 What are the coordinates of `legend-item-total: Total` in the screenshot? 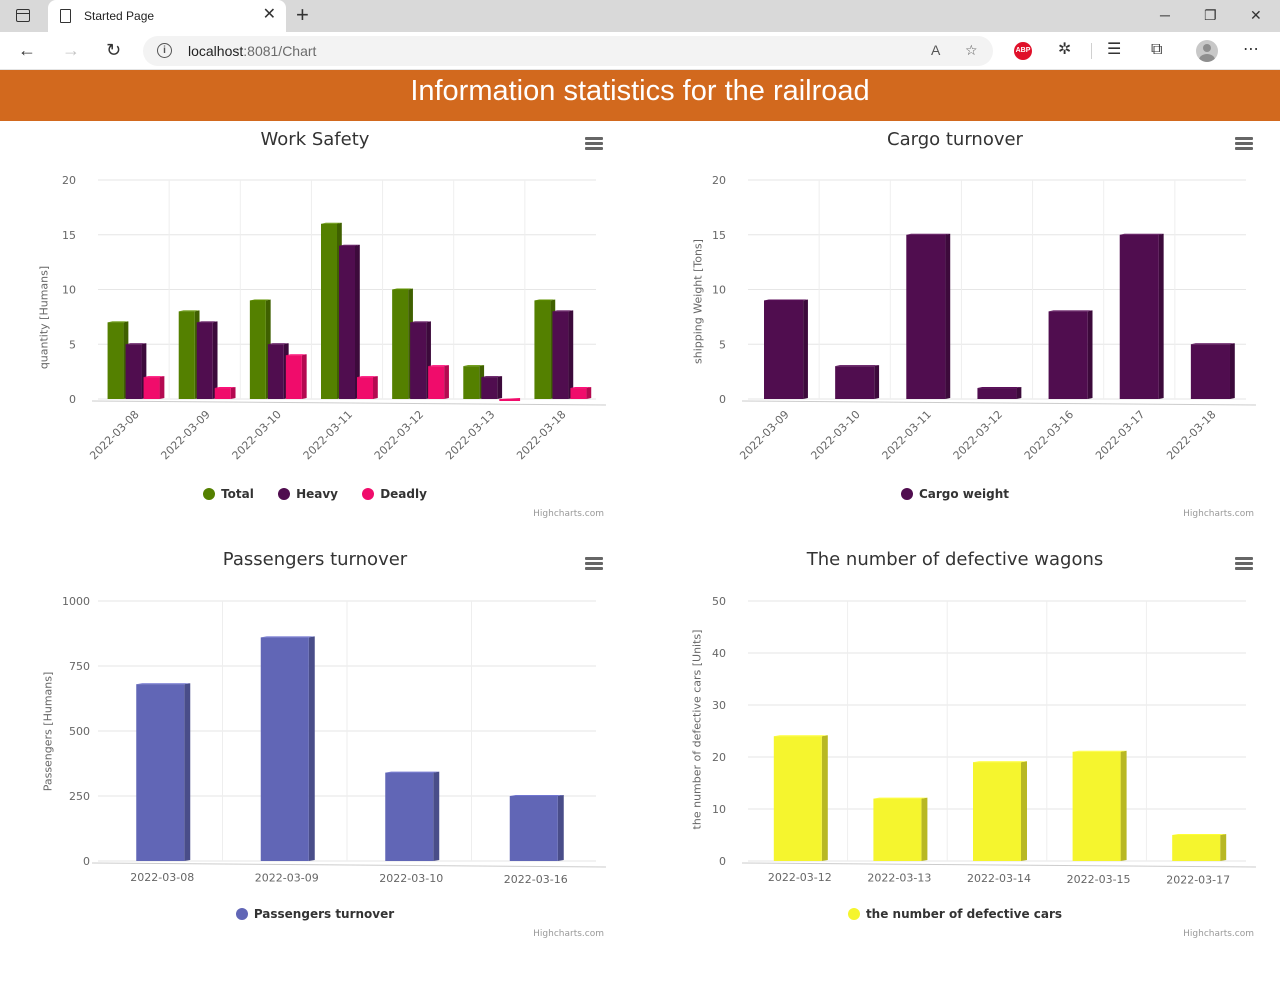 It's located at (228, 494).